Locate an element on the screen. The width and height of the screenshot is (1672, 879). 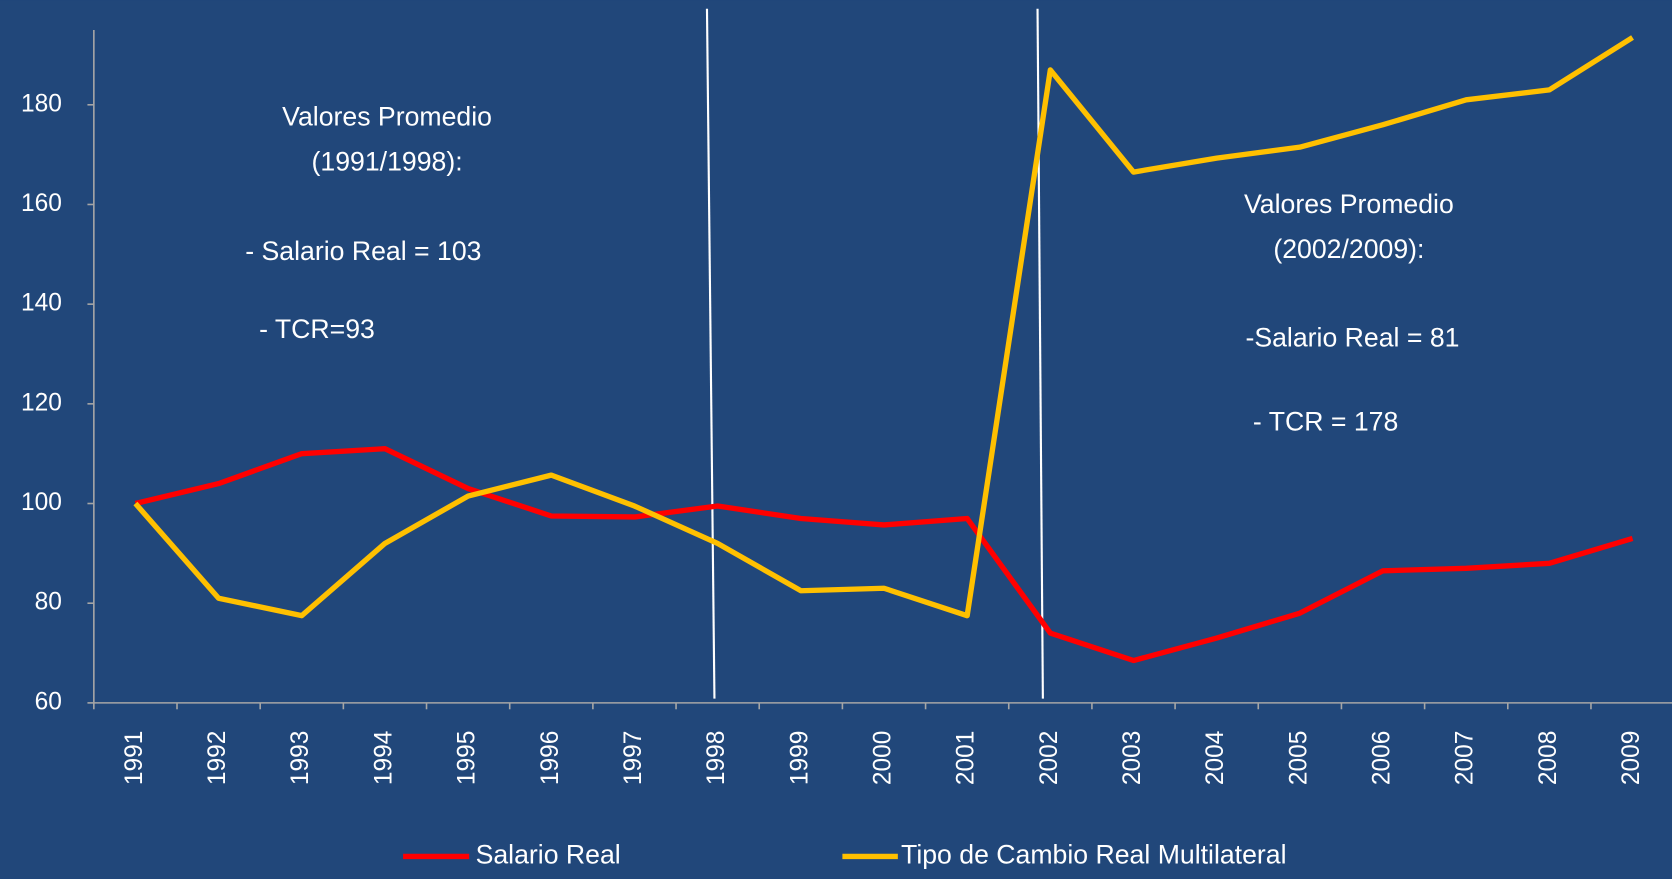
y-tick-label: 80 is located at coordinates (48, 602).